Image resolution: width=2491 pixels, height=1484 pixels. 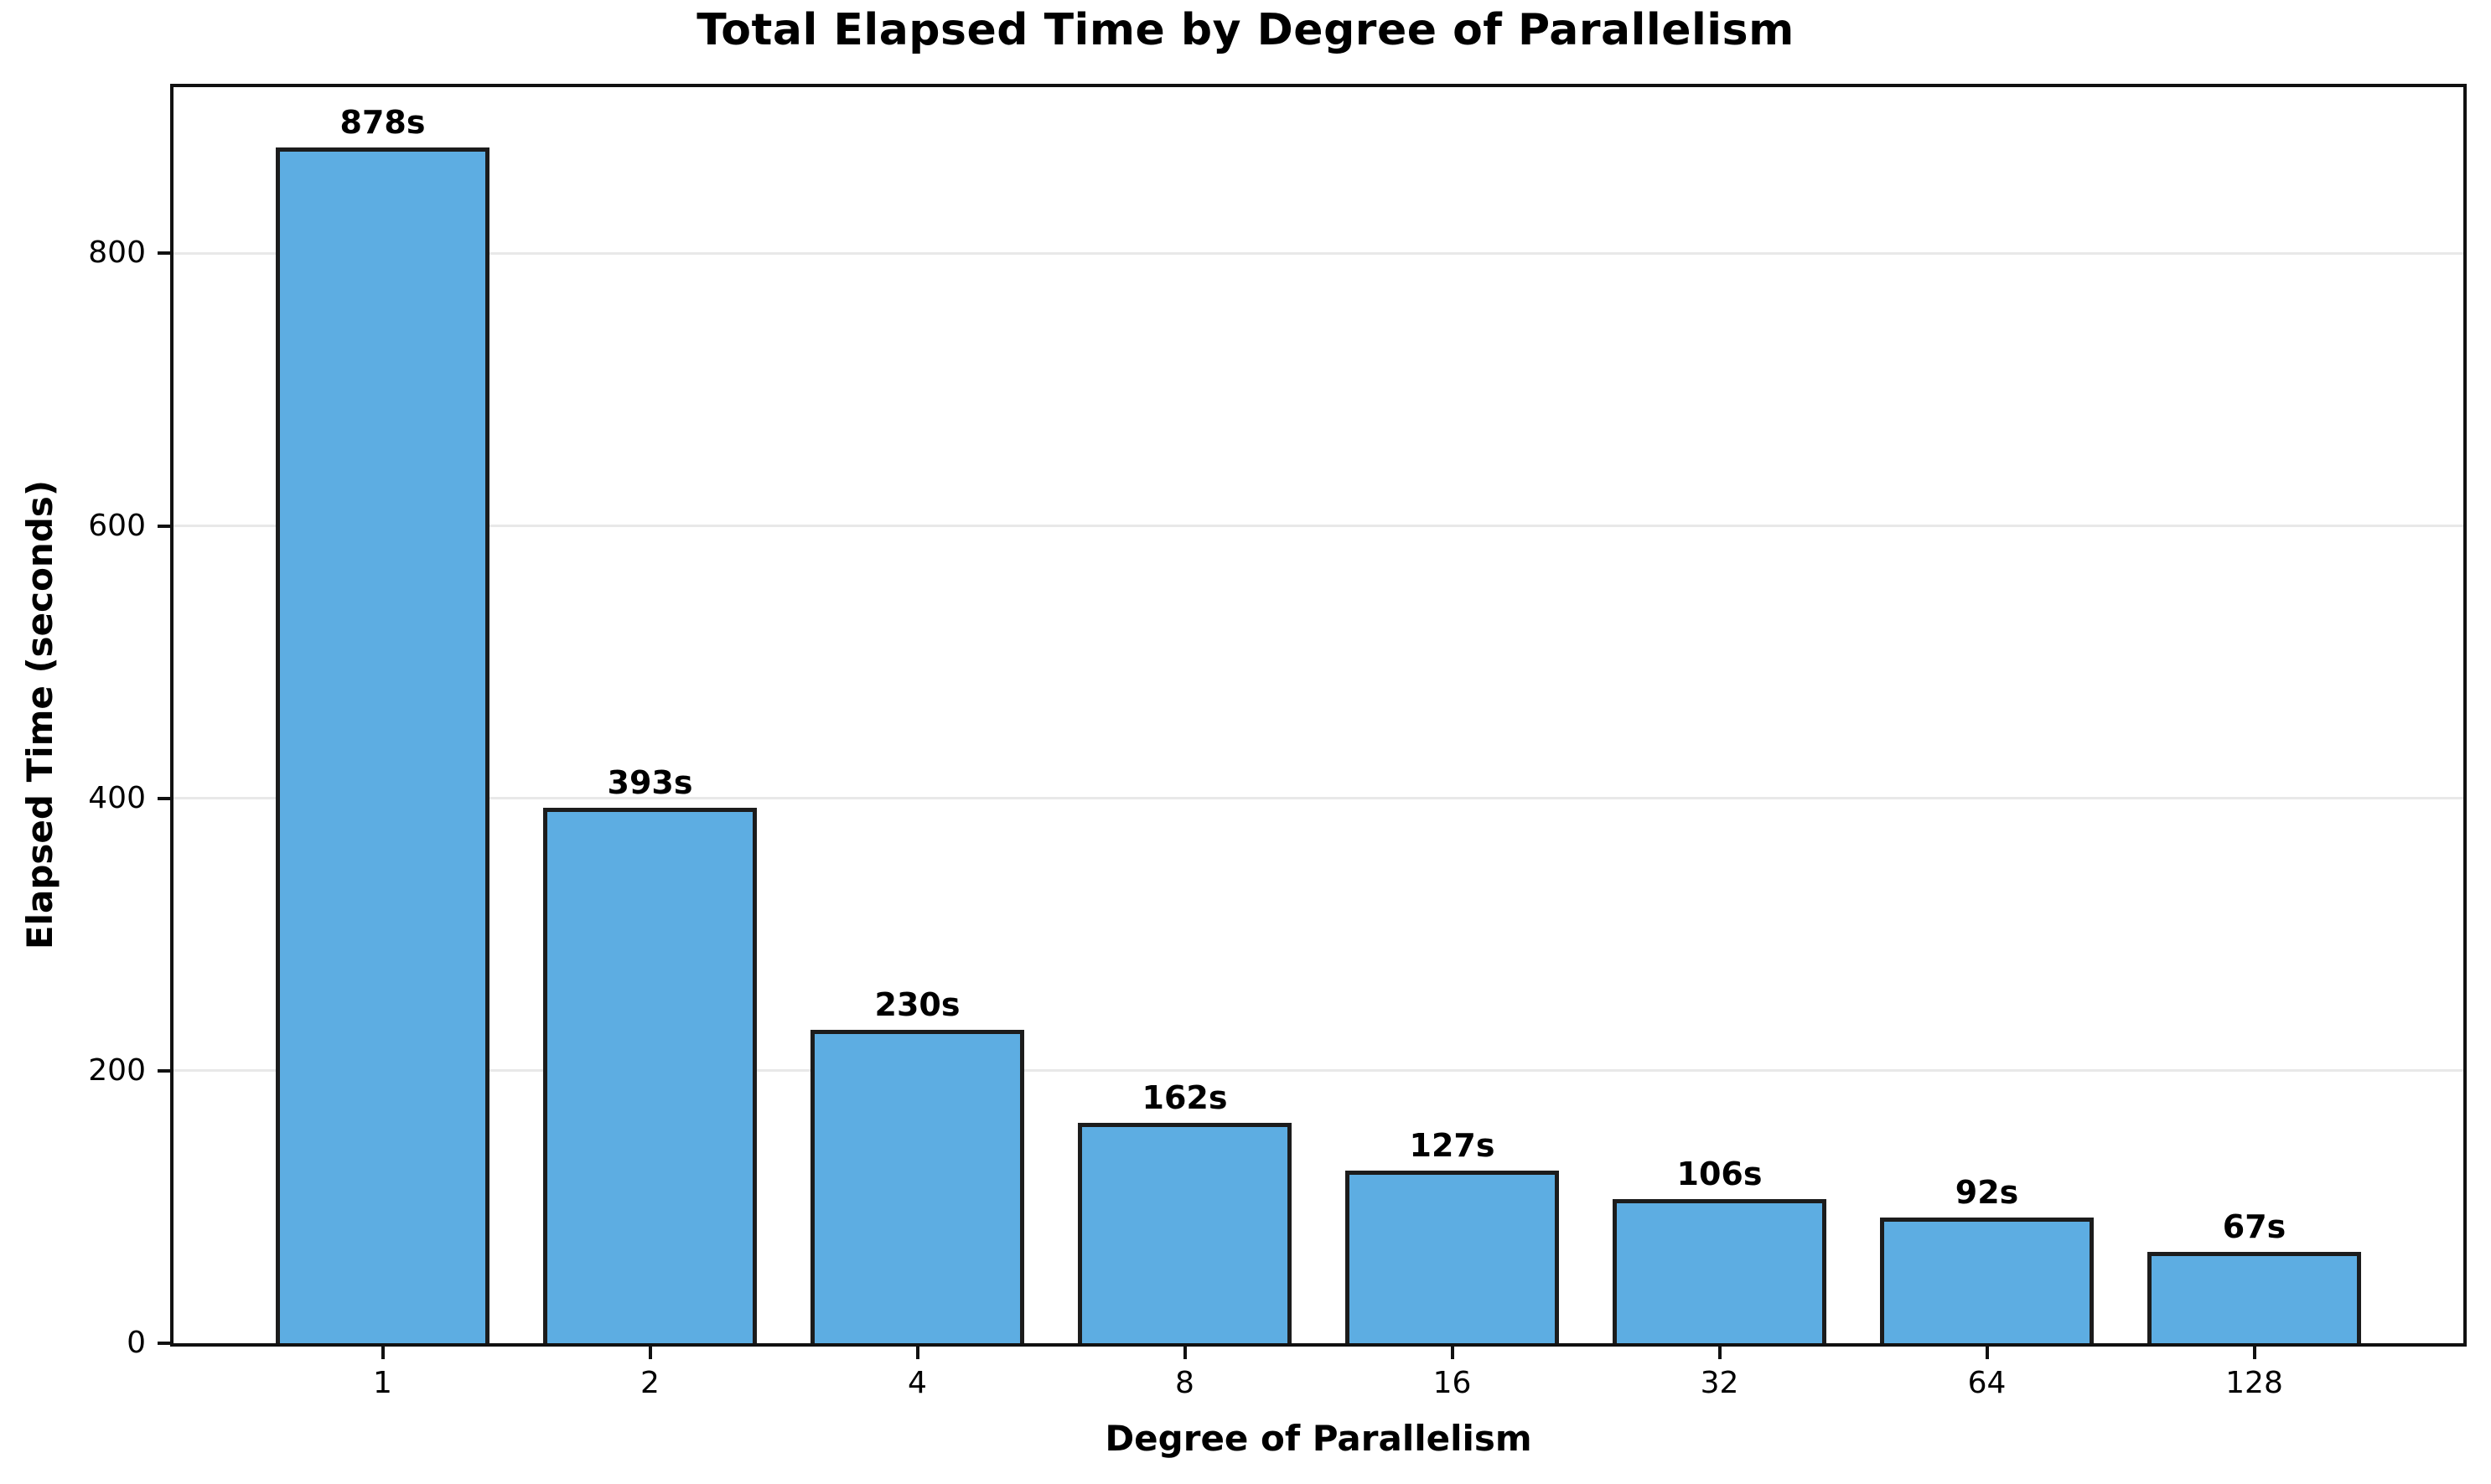 What do you see at coordinates (1185, 1097) in the screenshot?
I see `bar-value-label-8: 162s` at bounding box center [1185, 1097].